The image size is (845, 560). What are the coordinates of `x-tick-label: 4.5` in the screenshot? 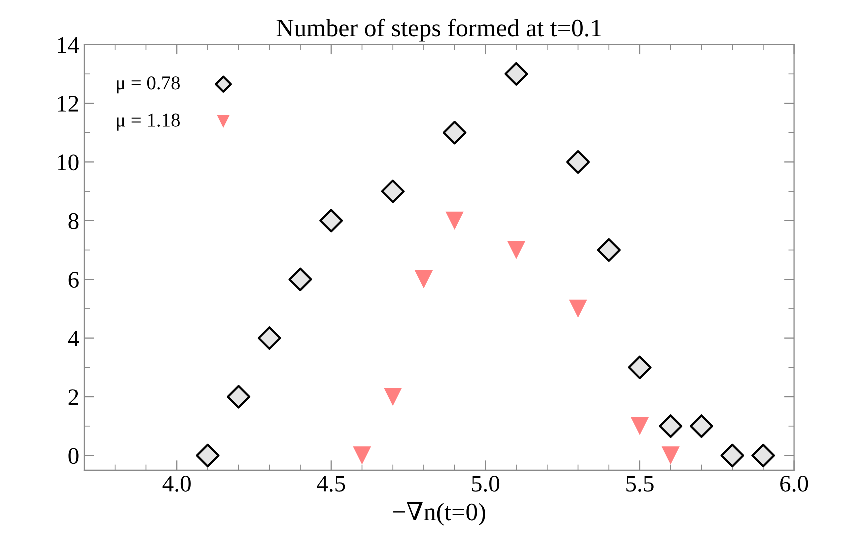 It's located at (331, 484).